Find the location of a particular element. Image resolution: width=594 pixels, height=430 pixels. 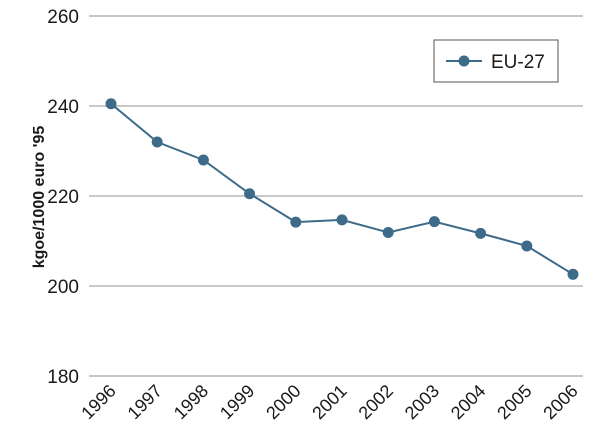

y-tick-label: 220 is located at coordinates (63, 197).